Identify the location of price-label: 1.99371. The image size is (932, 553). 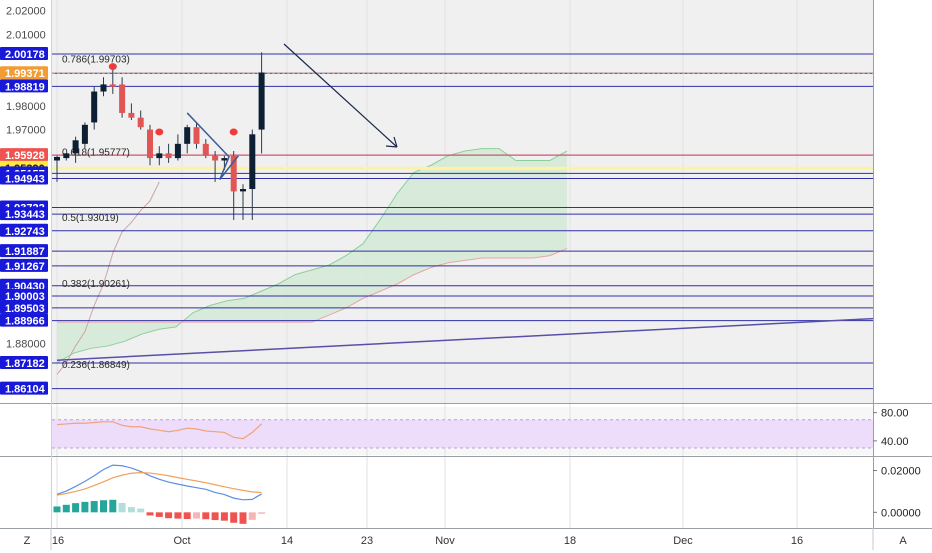
(24, 73).